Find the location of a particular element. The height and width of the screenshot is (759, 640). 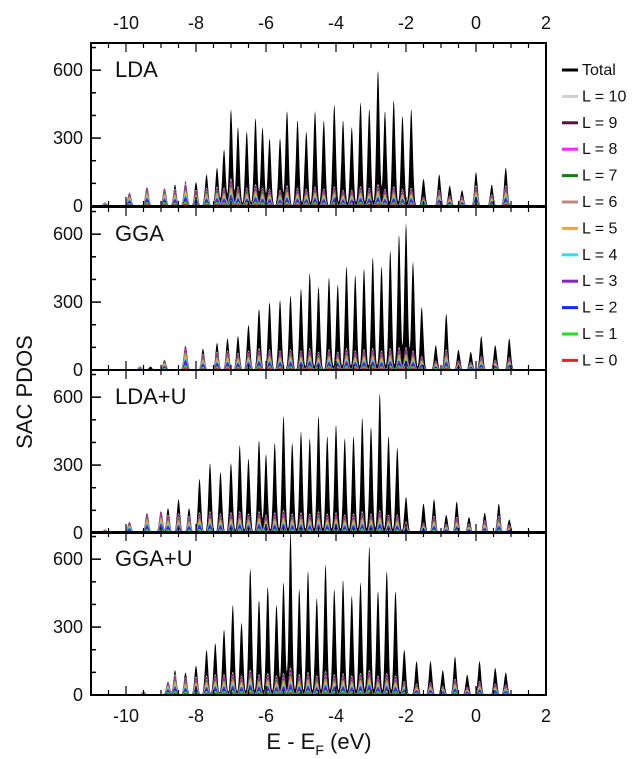

legend-item: L = 7 is located at coordinates (590, 176).